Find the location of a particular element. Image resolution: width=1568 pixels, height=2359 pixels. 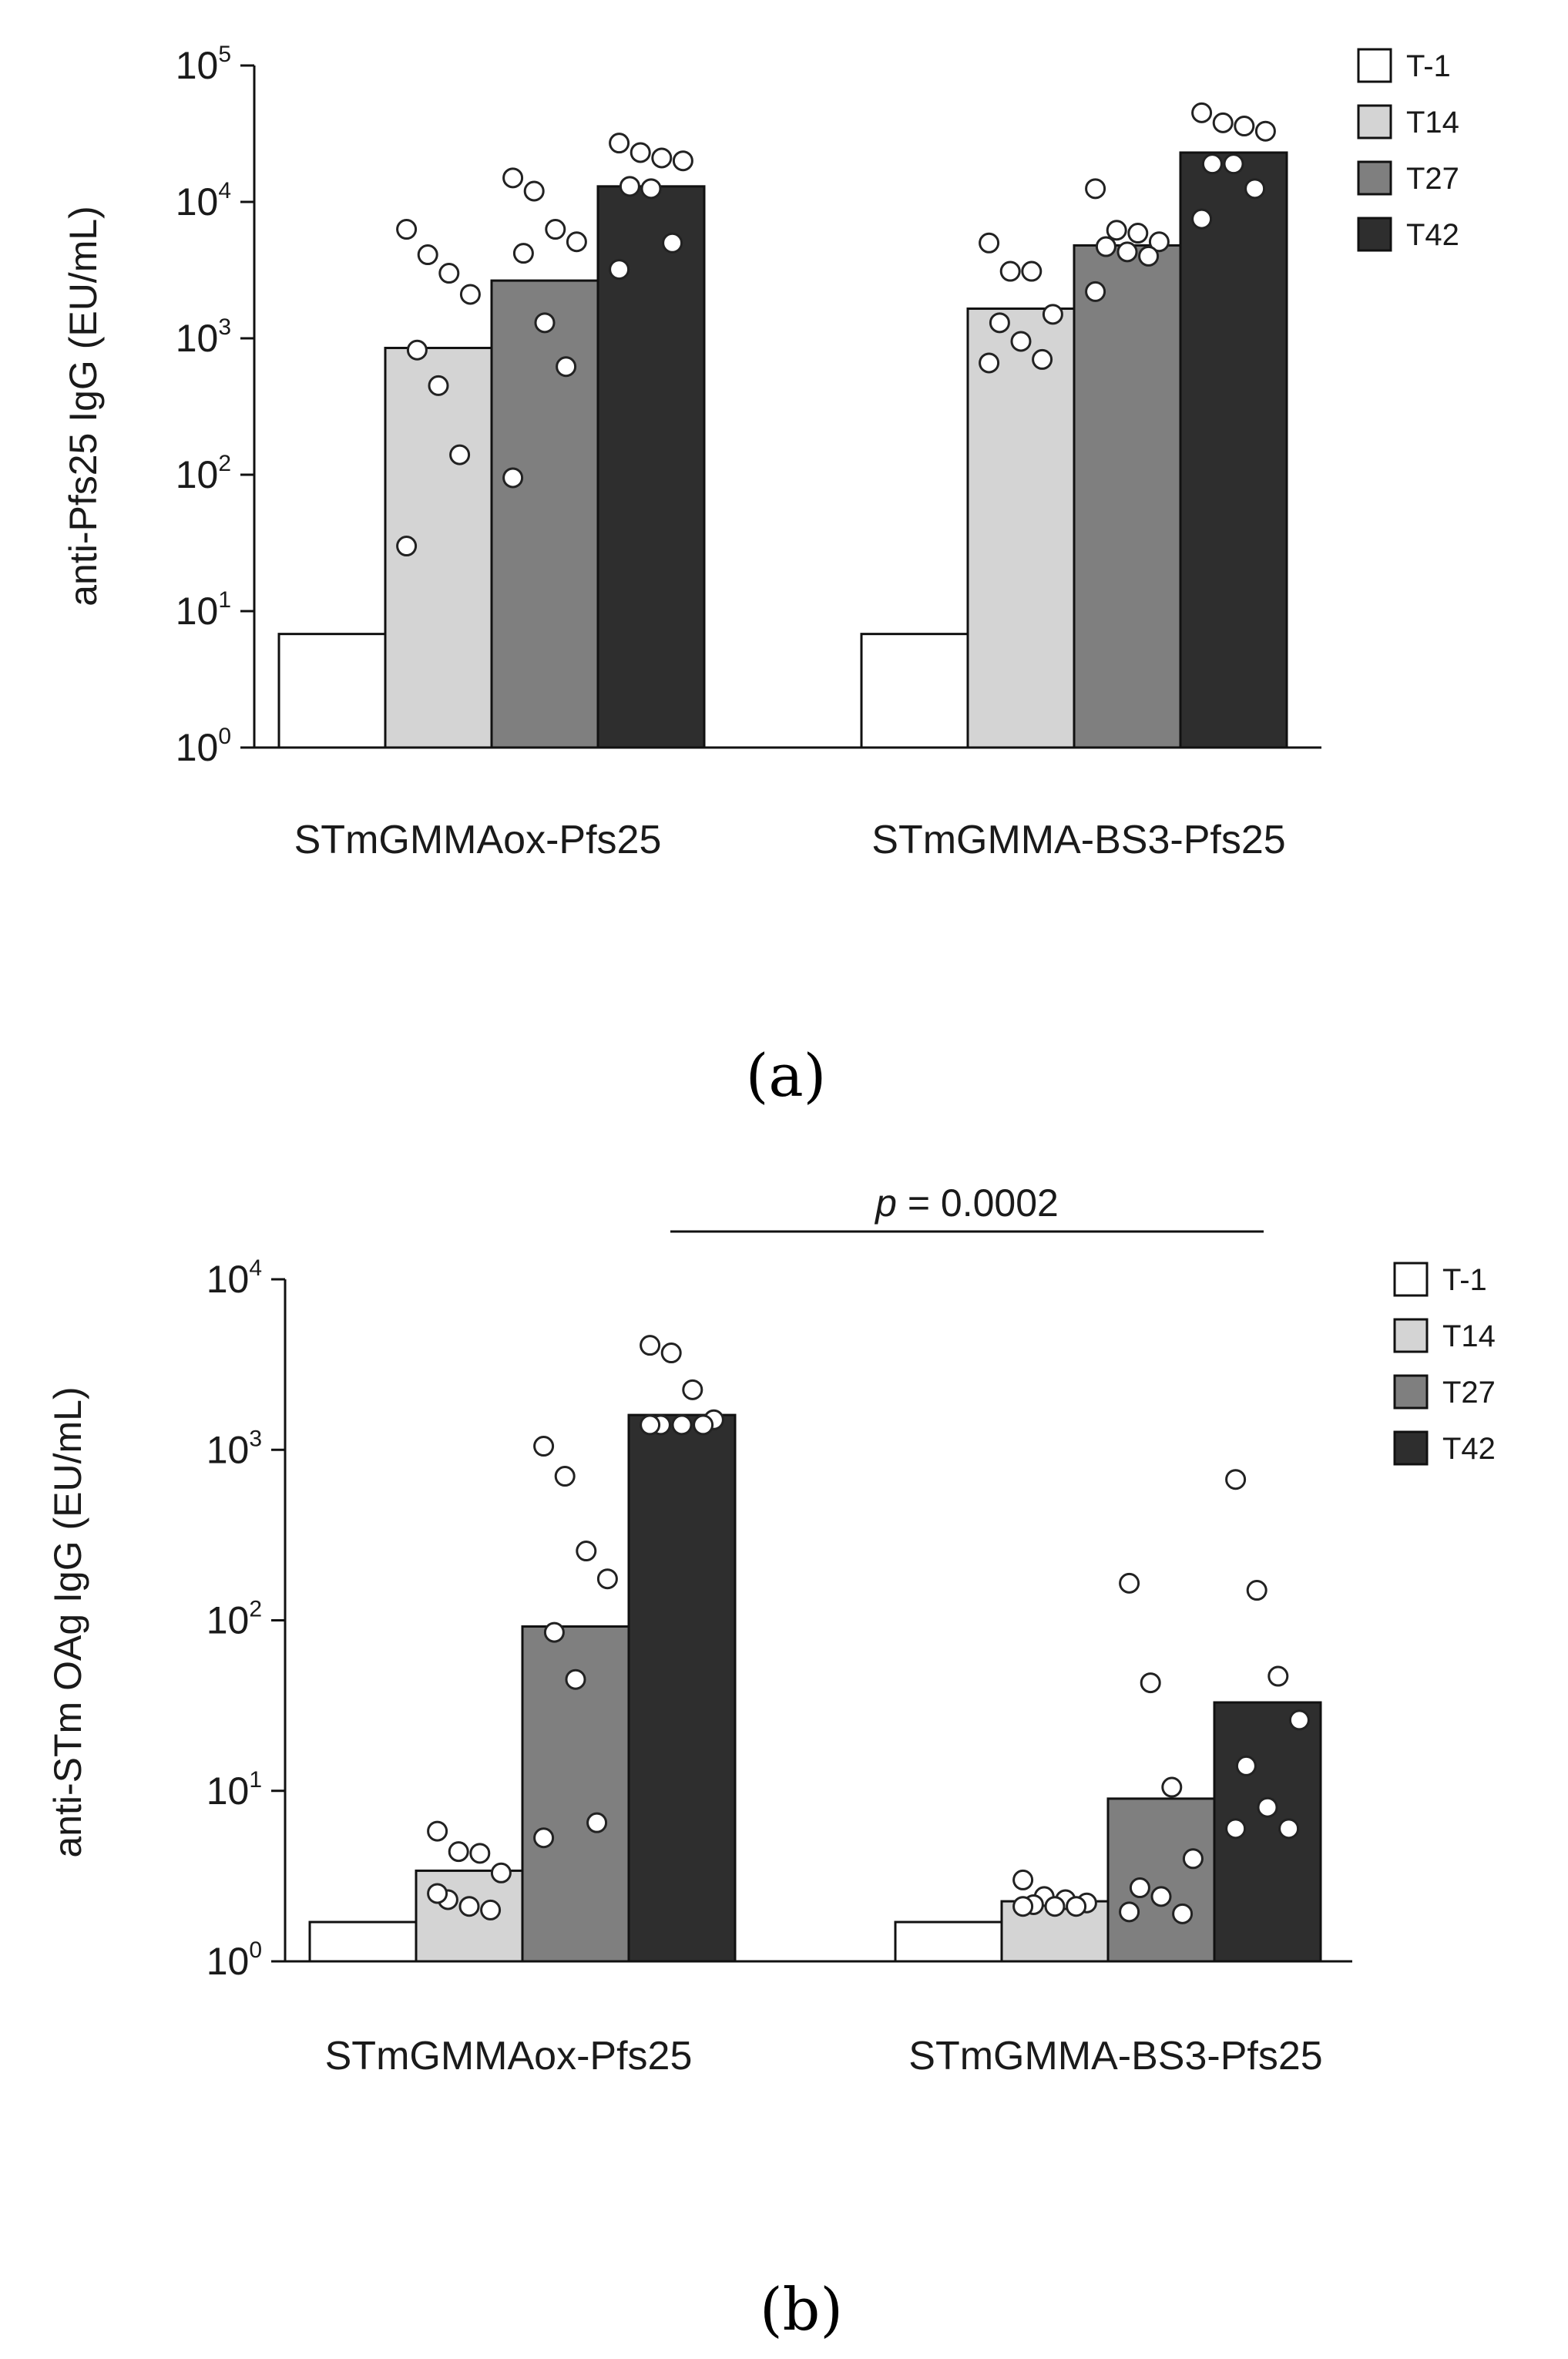

p-symbol: p is located at coordinates (886, 1203).